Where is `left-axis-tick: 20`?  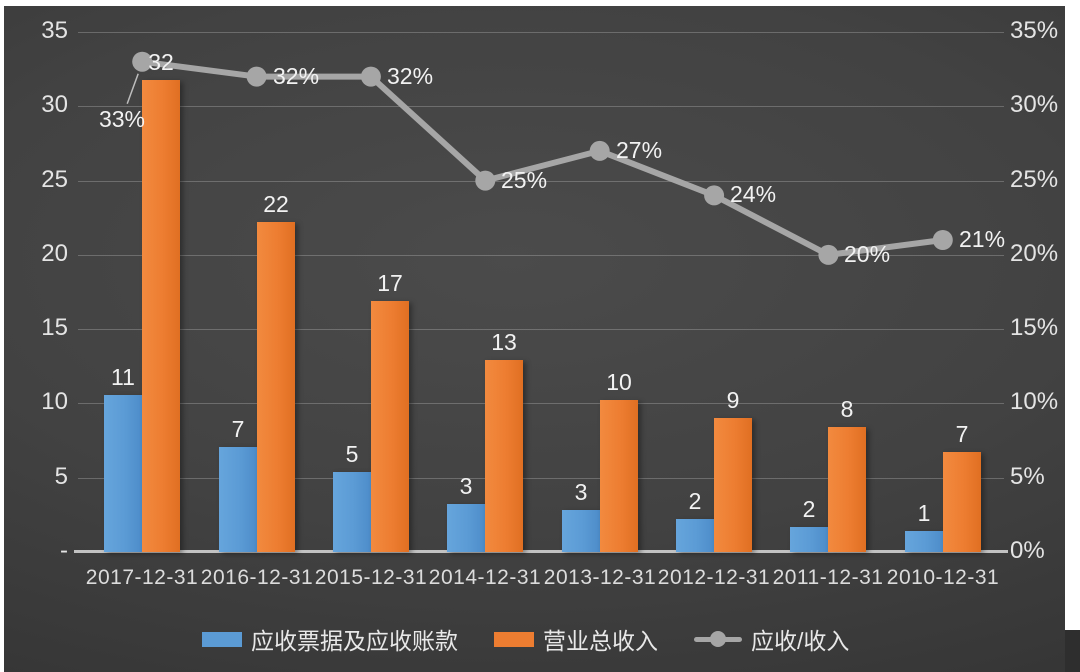
left-axis-tick: 20 is located at coordinates (54, 253).